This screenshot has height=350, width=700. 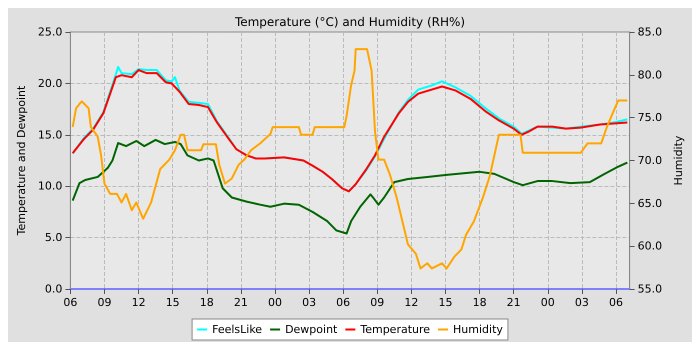 I want to click on y2-tick-label: 60.0, so click(x=650, y=246).